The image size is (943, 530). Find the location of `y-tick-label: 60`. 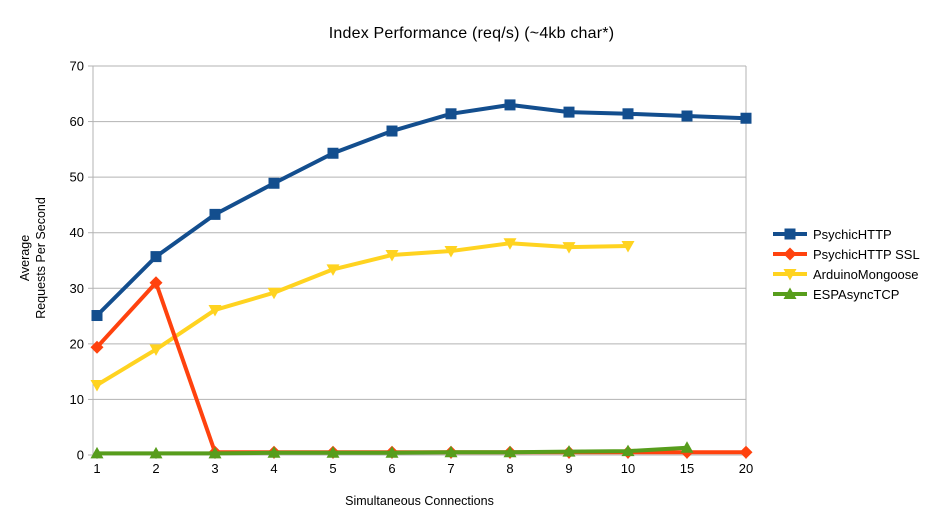

y-tick-label: 60 is located at coordinates (77, 121).